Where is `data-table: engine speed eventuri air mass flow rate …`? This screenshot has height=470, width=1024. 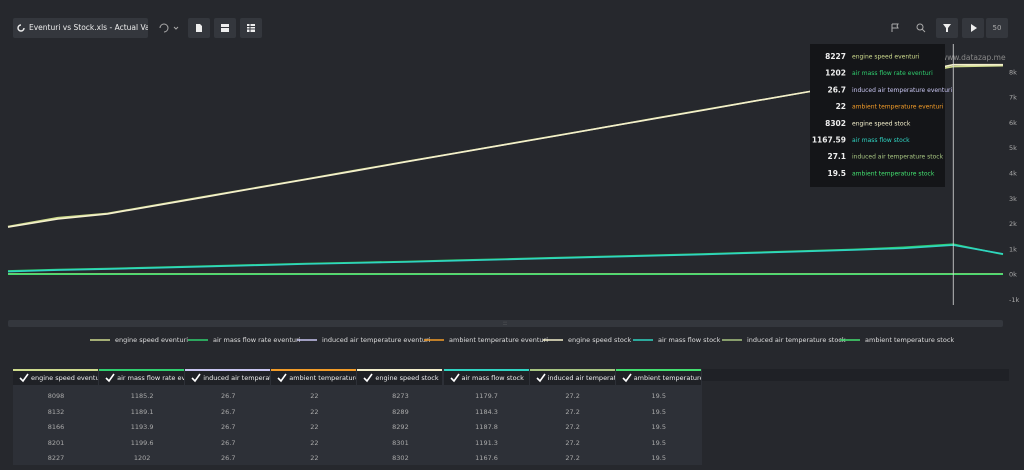 data-table: engine speed eventuri air mass flow rate … is located at coordinates (357, 417).